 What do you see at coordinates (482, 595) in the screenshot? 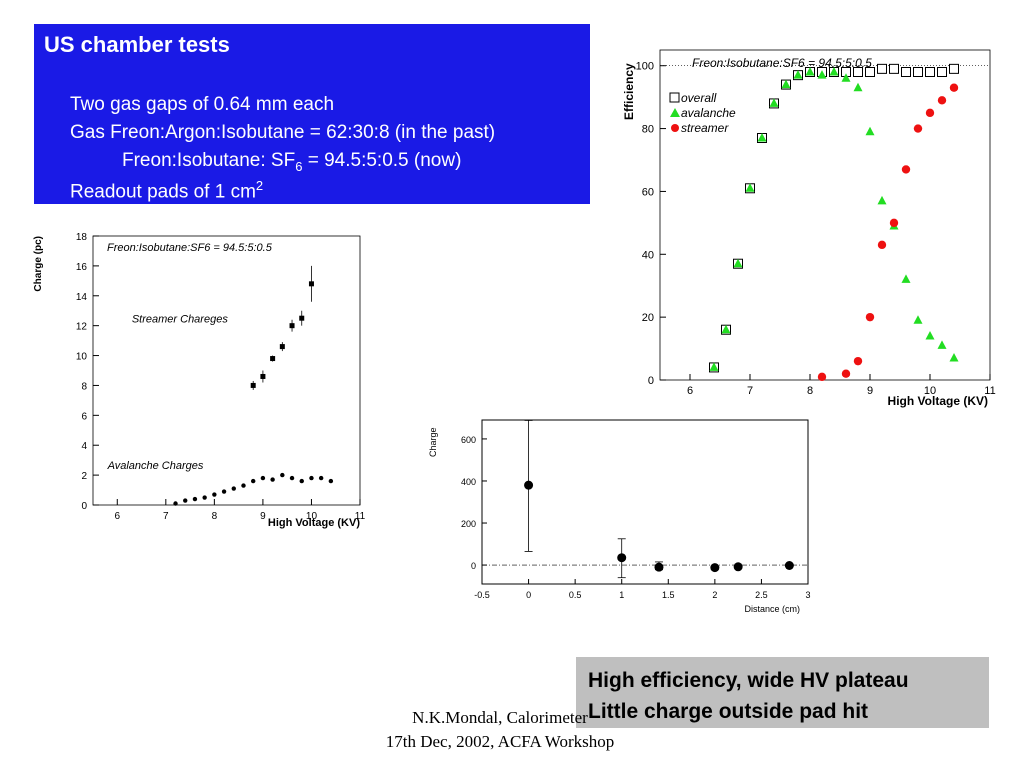
I see `x-tick-label: -0.5` at bounding box center [482, 595].